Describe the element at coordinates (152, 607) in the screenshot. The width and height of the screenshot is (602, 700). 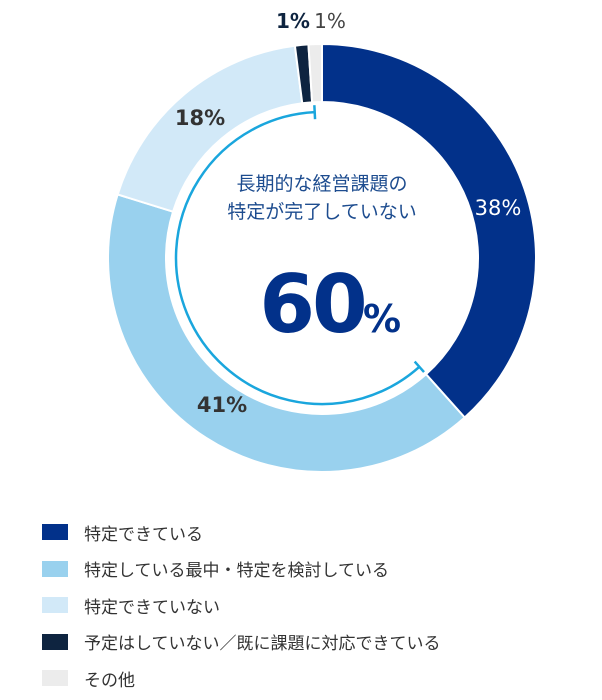
I see `legend-label: 特定できていない` at that location.